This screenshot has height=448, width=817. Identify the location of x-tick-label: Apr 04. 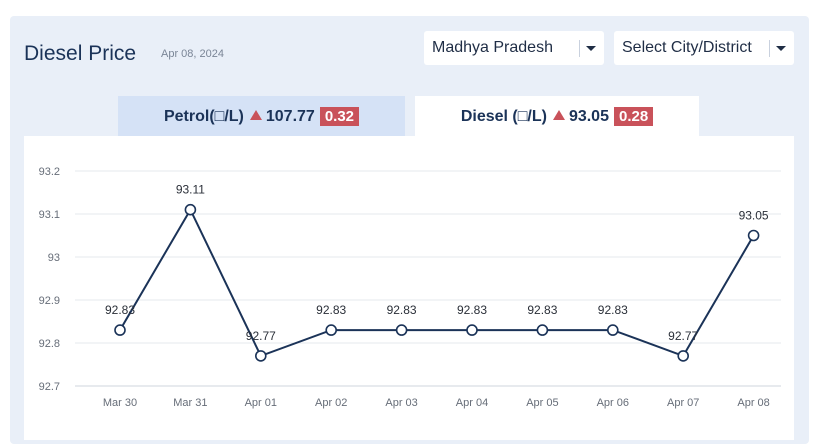
(472, 403).